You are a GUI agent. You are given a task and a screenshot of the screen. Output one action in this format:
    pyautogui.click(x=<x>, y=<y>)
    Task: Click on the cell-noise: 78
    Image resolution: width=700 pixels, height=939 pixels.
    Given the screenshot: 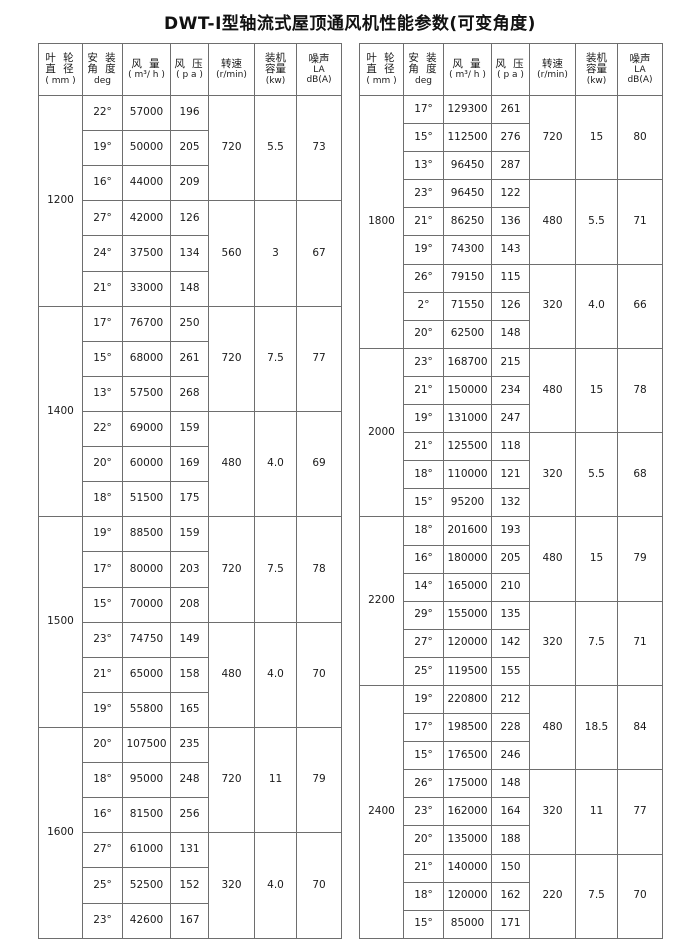 What is the action you would take?
    pyautogui.click(x=319, y=569)
    